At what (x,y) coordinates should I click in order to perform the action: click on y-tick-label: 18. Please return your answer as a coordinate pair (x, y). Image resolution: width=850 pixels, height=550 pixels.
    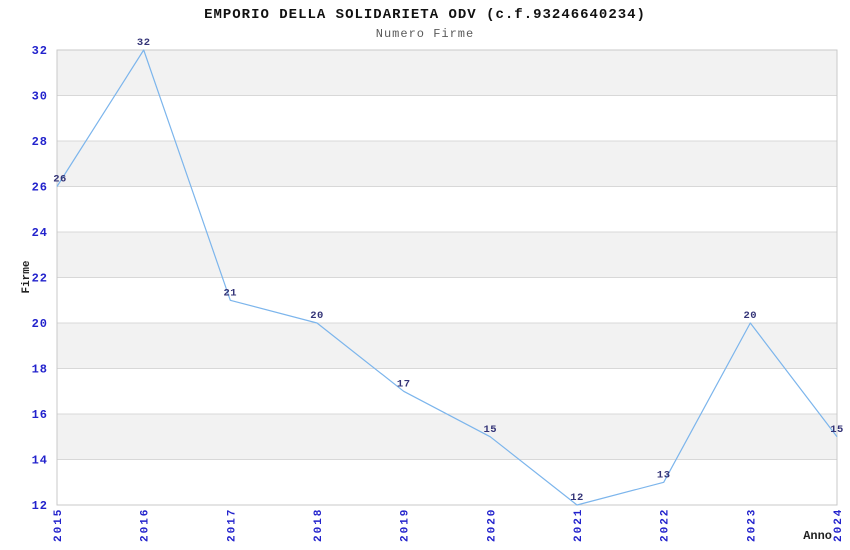
    Looking at the image, I should click on (40, 370).